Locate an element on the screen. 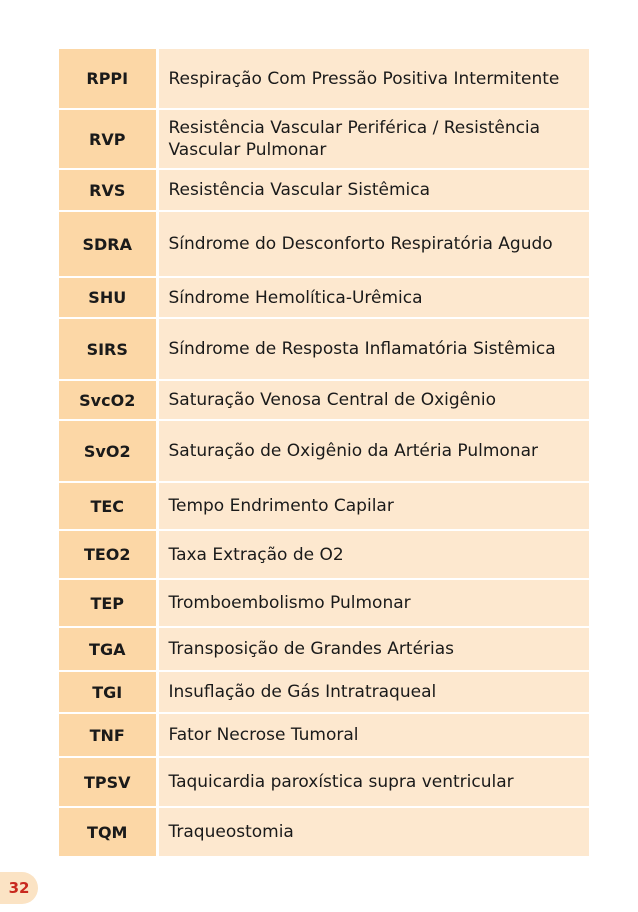 The image size is (638, 912). table-row: TNF Fator Necrose Tumoral is located at coordinates (324, 735).